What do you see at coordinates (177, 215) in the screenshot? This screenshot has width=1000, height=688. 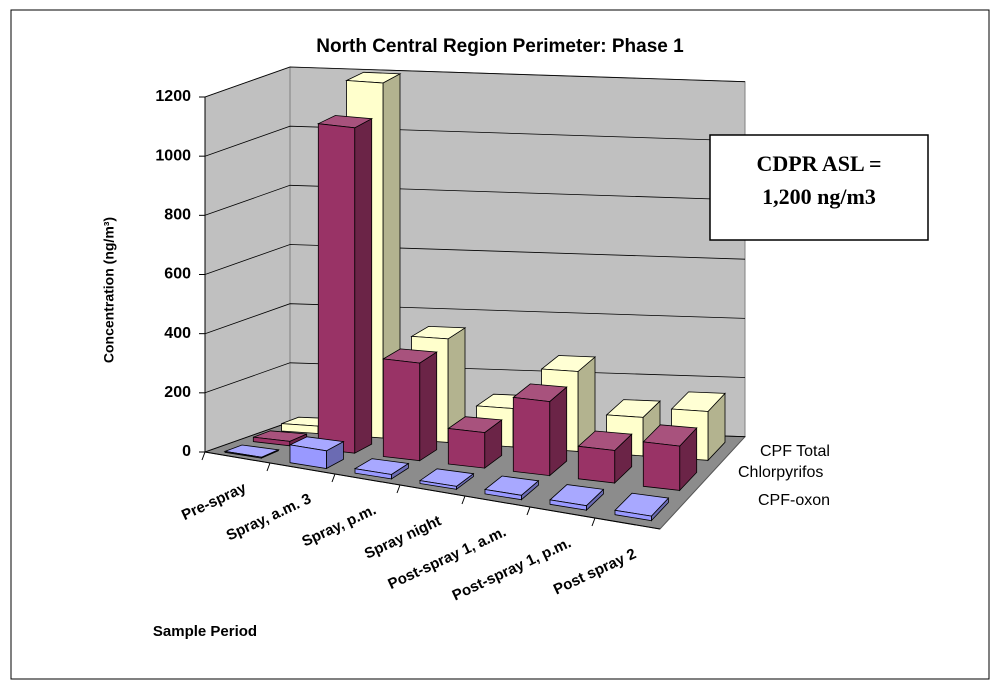 I see `y-tick-label: 800` at bounding box center [177, 215].